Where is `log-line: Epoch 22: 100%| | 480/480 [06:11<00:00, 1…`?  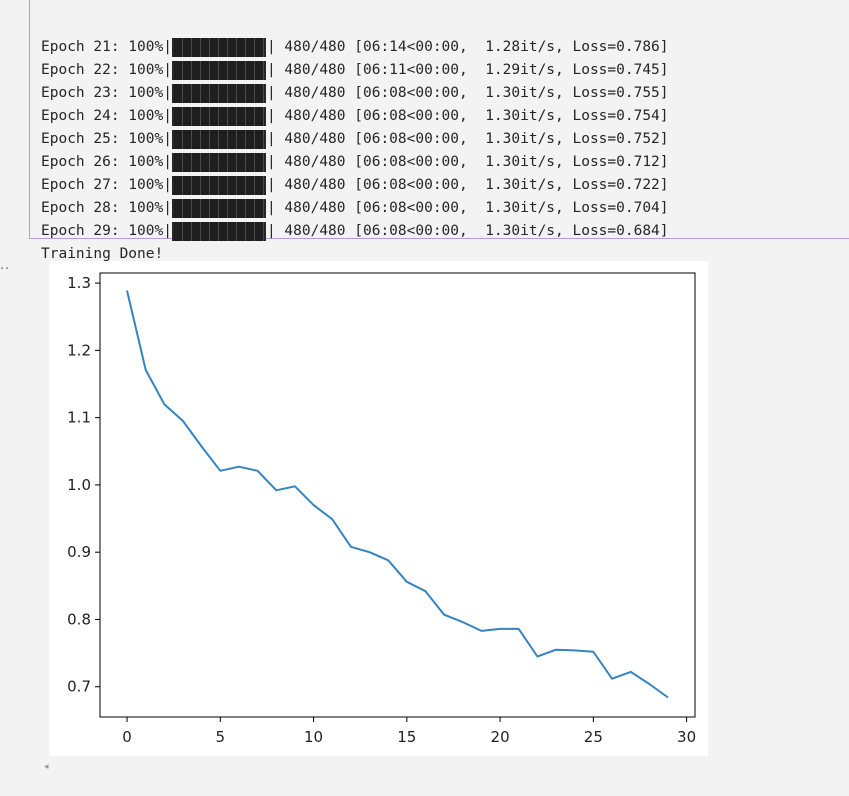 log-line: Epoch 22: 100%| | 480/480 [06:11<00:00, 1… is located at coordinates (355, 70).